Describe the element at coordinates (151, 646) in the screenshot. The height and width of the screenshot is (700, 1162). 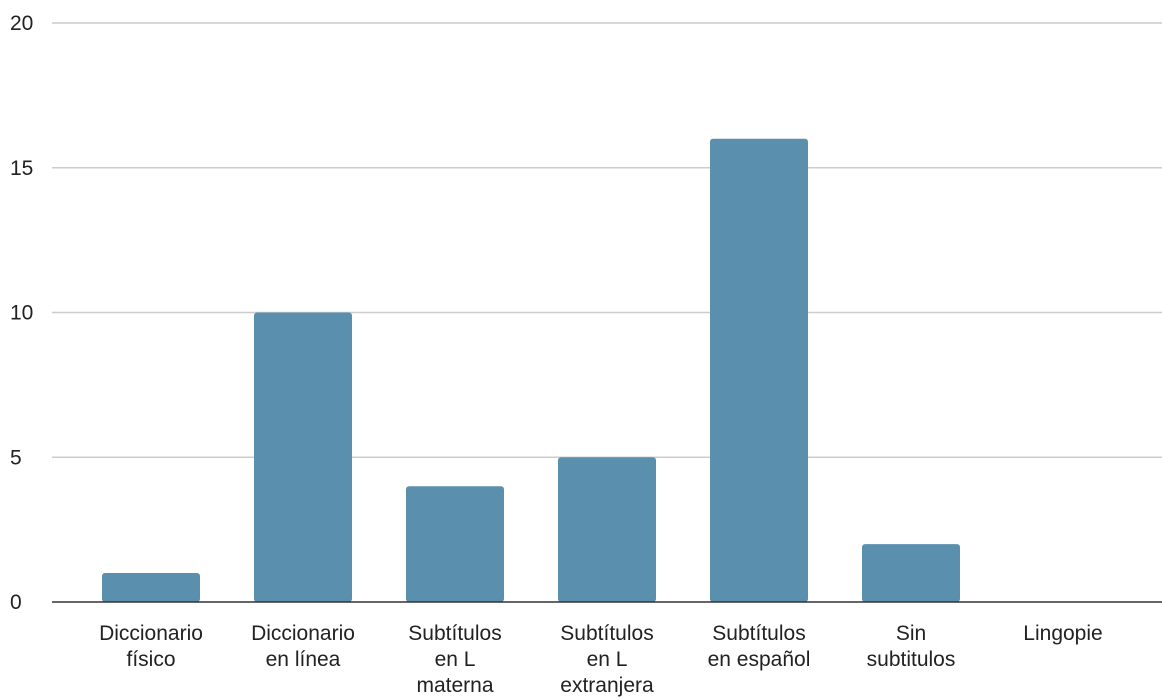
I see `x-category-label: Diccionario físico` at that location.